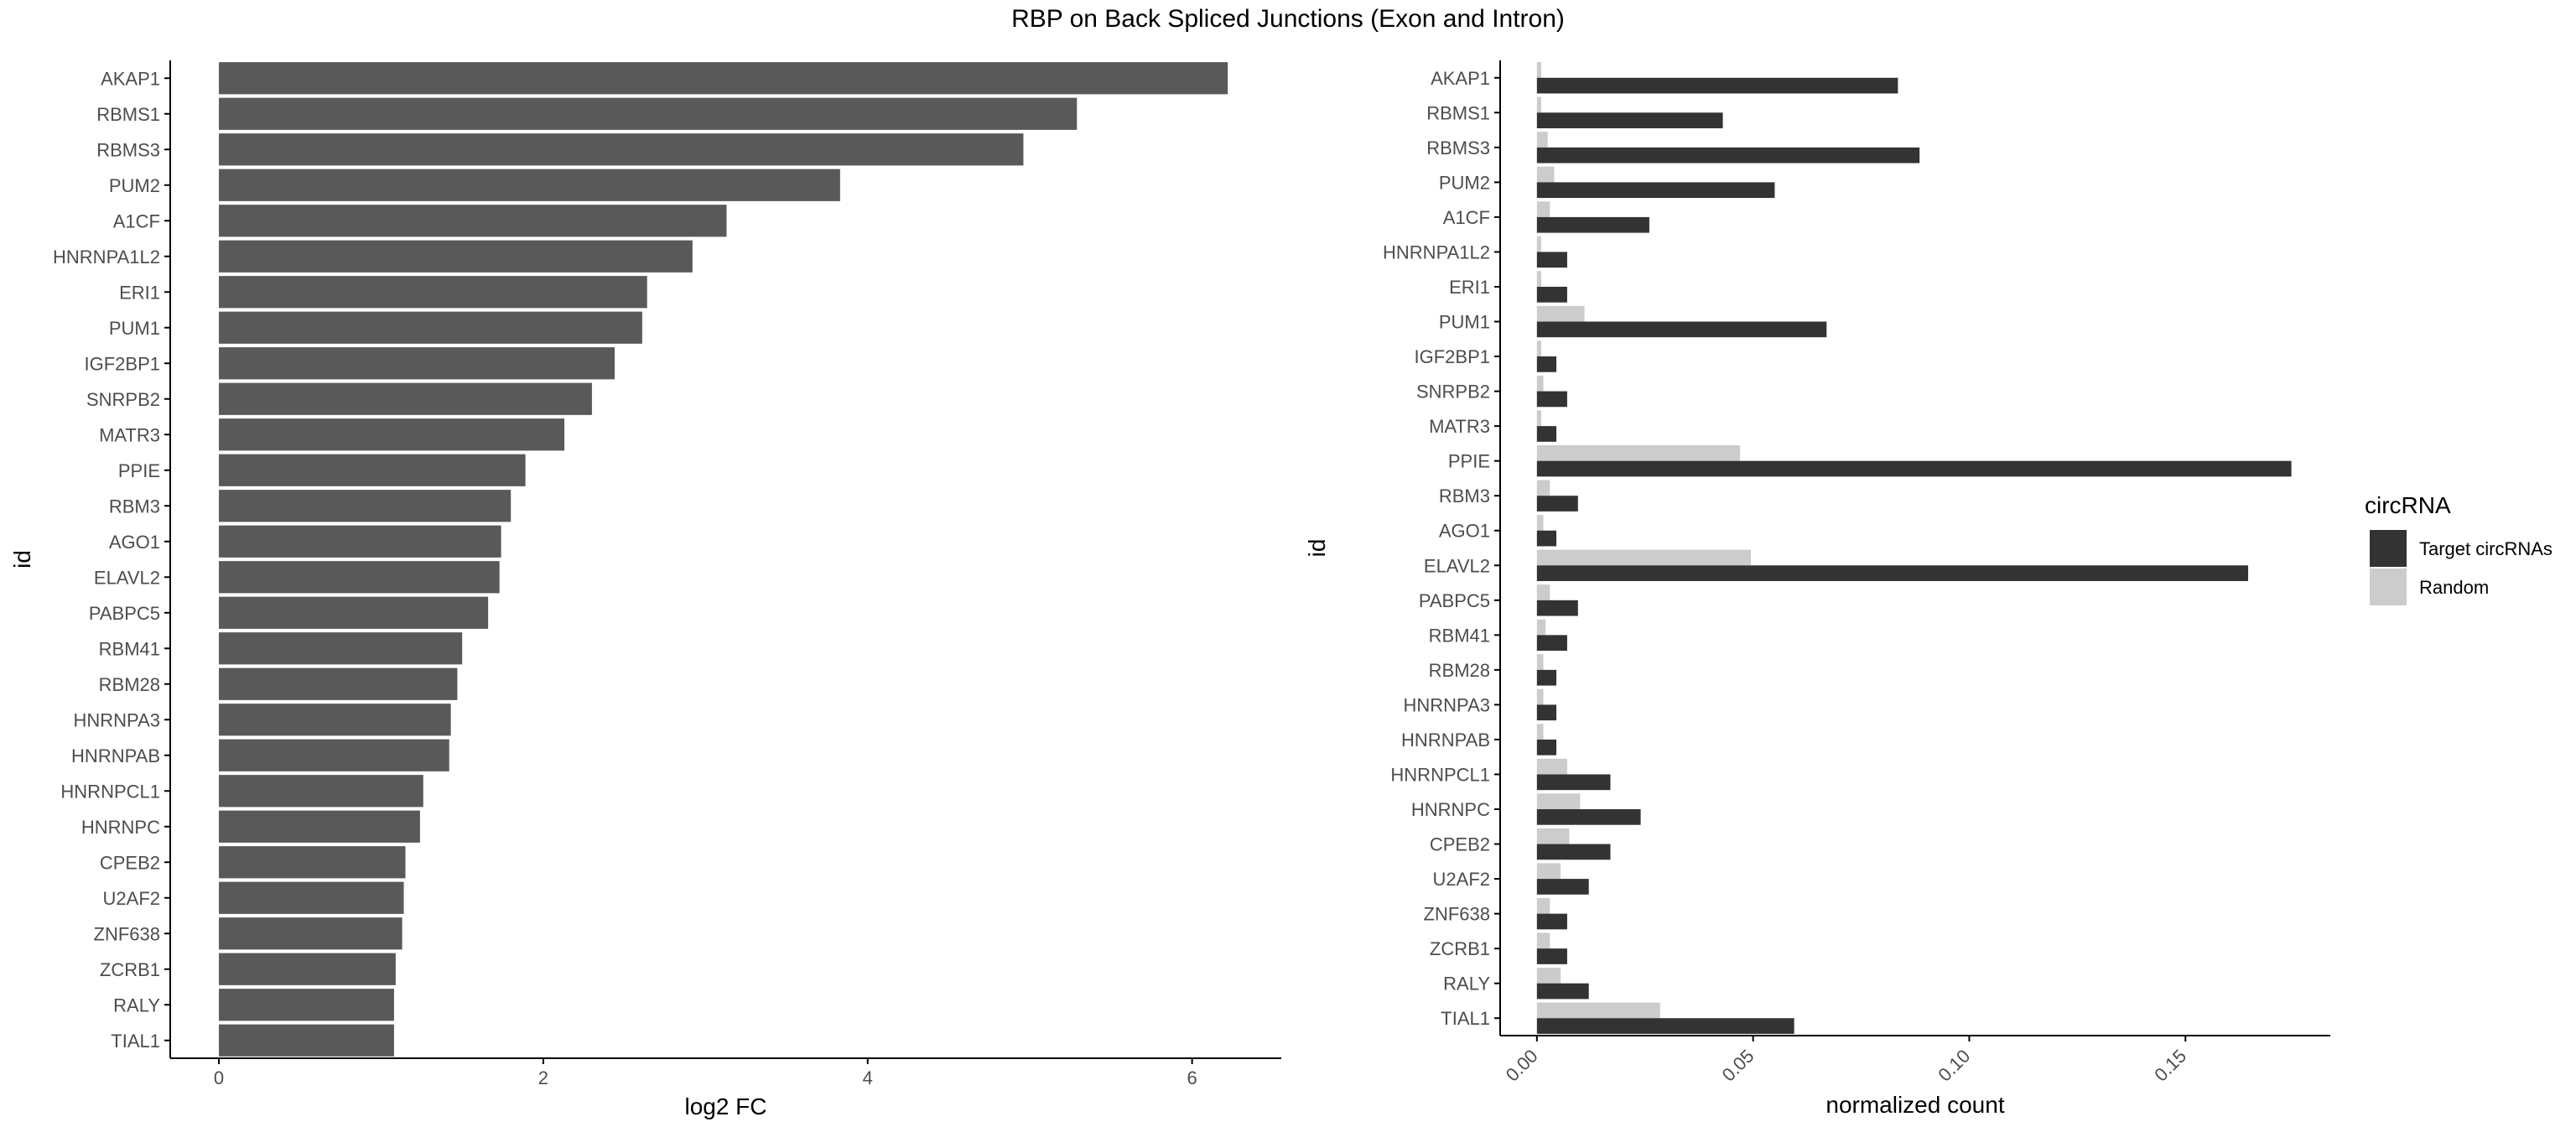 The width and height of the screenshot is (2576, 1127). What do you see at coordinates (1551, 766) in the screenshot?
I see `bar-random-hnrnpcl1` at bounding box center [1551, 766].